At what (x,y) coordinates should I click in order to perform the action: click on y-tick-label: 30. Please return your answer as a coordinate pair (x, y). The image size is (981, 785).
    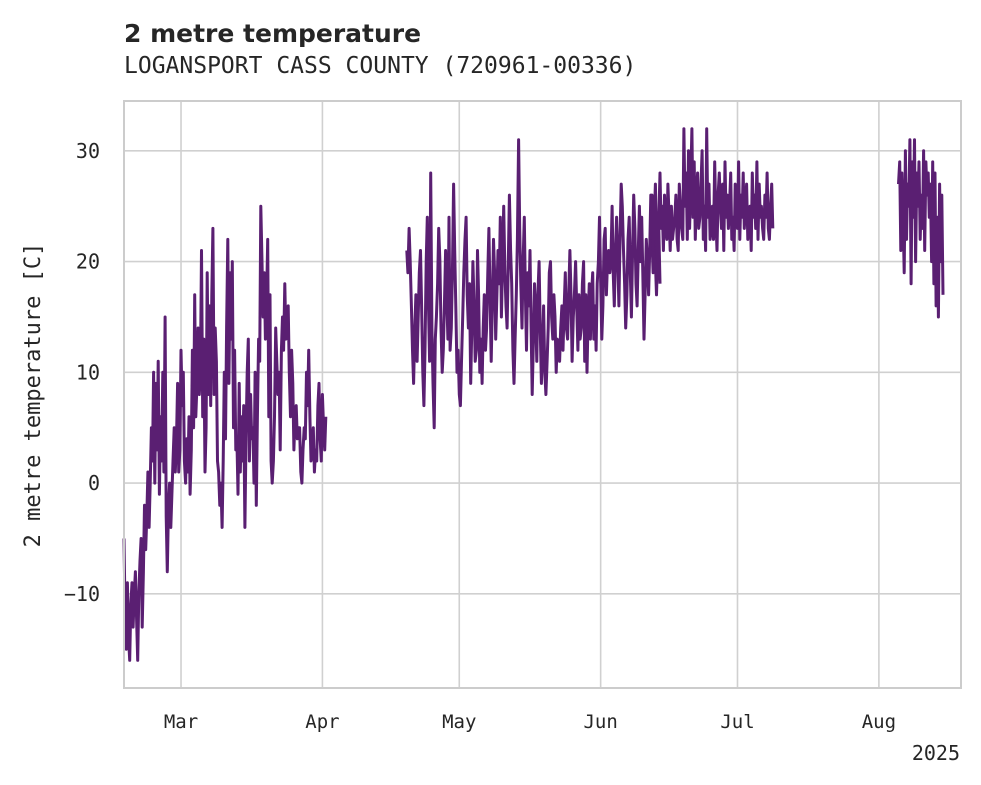
    Looking at the image, I should click on (88, 151).